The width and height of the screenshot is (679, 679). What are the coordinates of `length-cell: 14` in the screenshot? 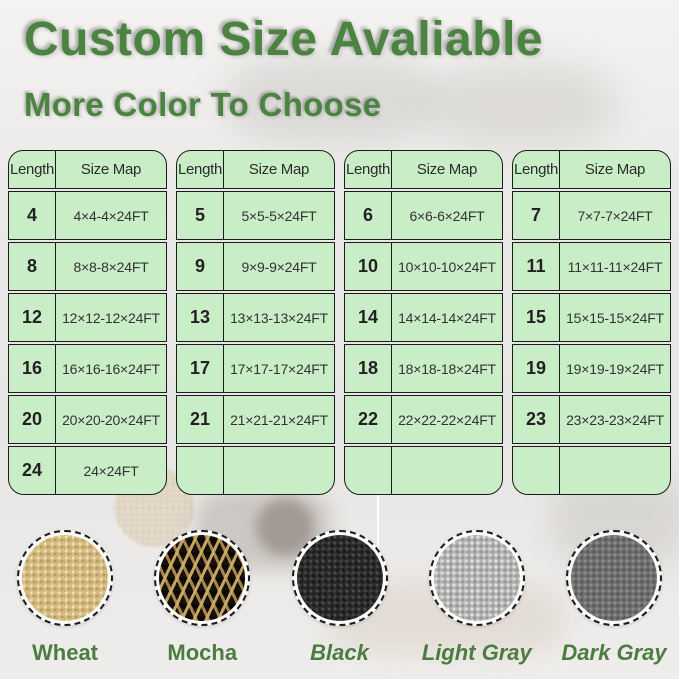 It's located at (368, 317).